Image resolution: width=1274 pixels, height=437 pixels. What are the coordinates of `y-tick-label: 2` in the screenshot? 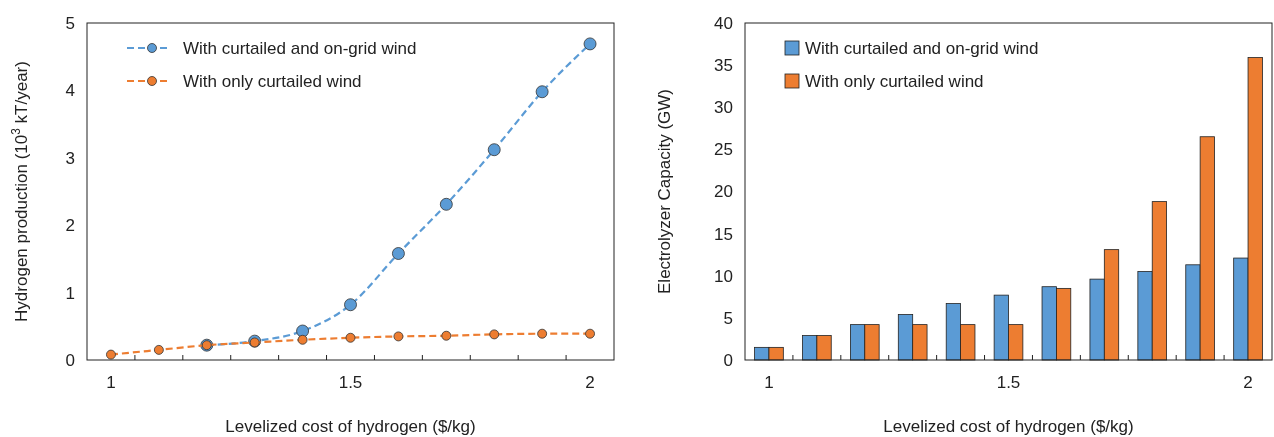 It's located at (70, 226).